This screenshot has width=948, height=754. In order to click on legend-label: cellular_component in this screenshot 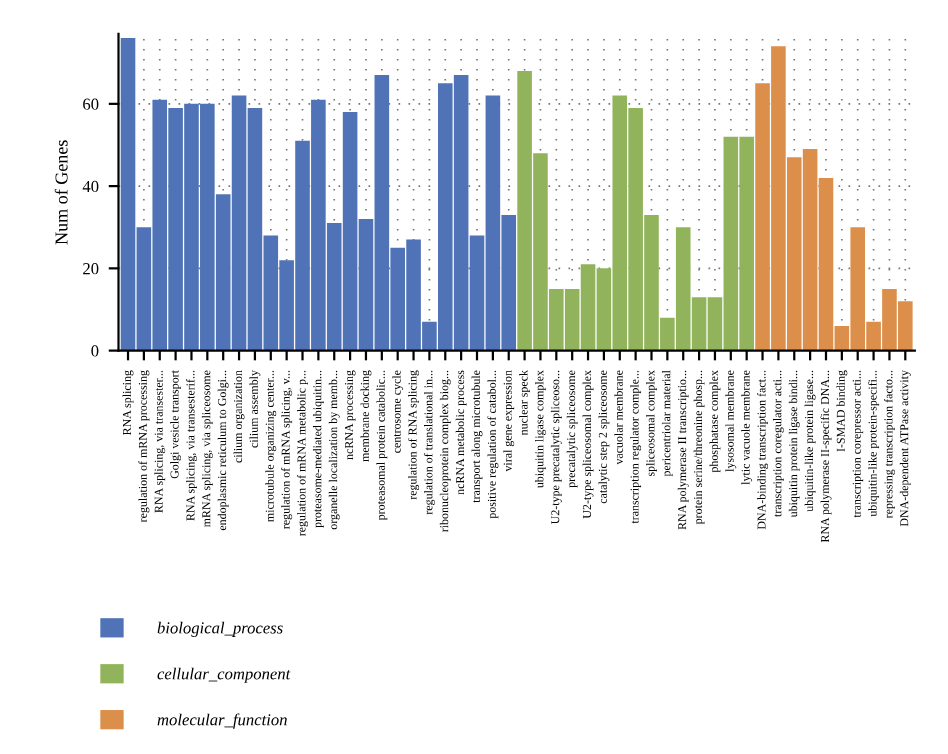, I will do `click(224, 675)`.